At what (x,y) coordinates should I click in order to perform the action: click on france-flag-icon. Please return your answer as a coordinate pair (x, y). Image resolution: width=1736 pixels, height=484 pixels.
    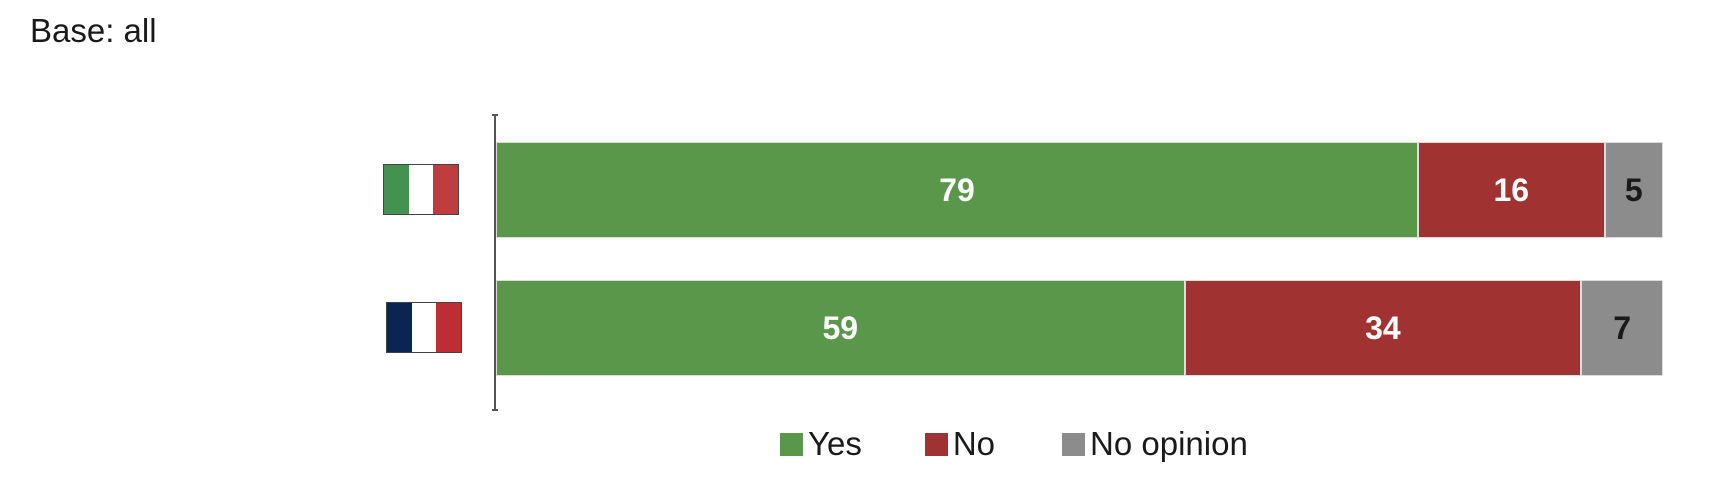
    Looking at the image, I should click on (424, 327).